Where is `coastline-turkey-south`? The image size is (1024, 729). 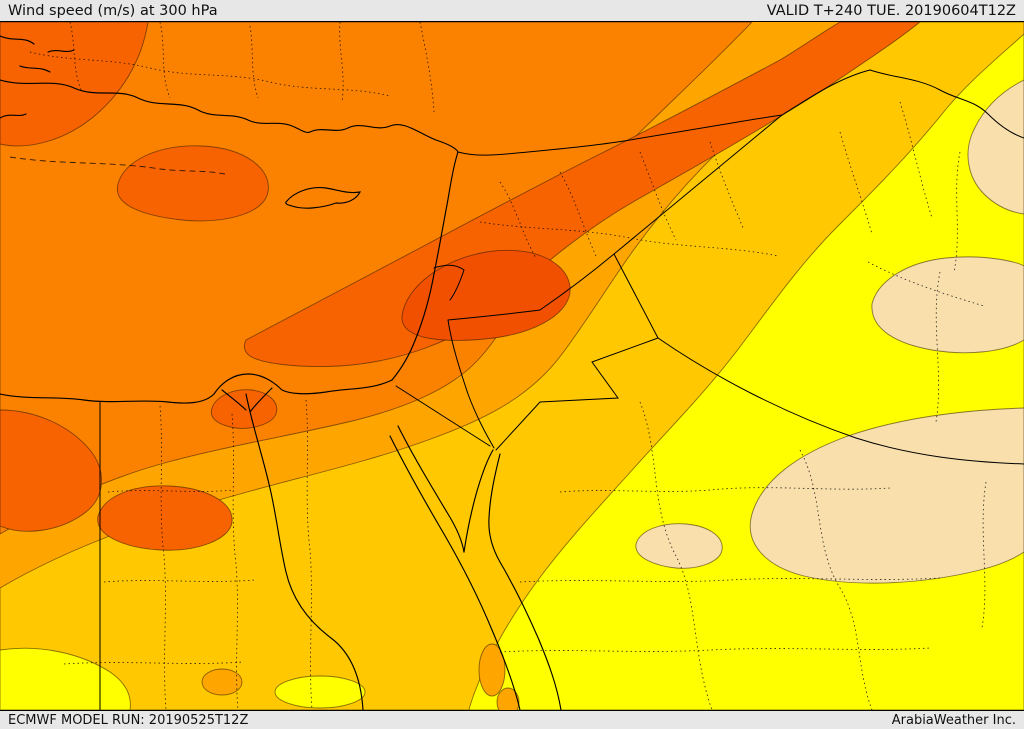 coastline-turkey-south is located at coordinates (229, 116).